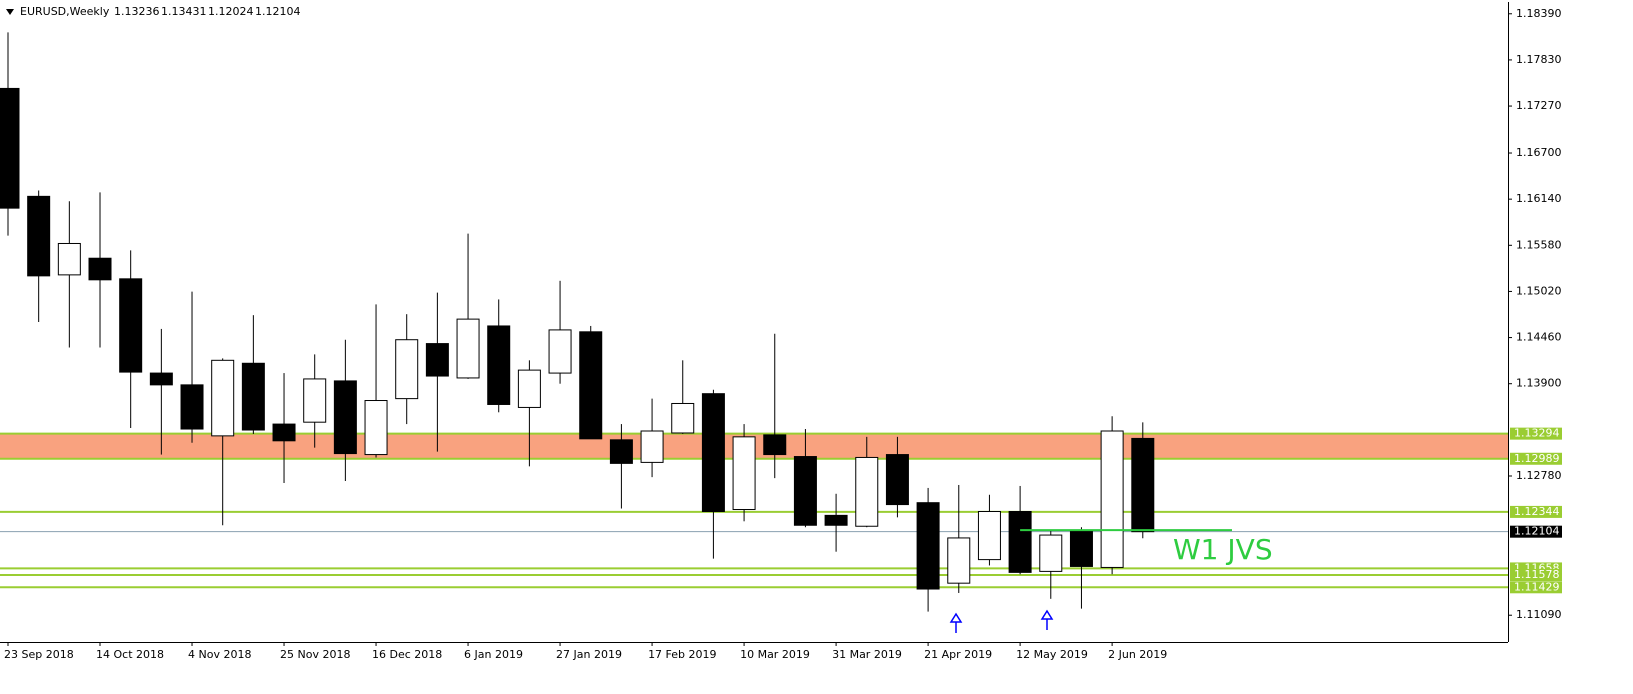 The width and height of the screenshot is (1633, 694). I want to click on x-tick-label: 17 Feb 2019, so click(682, 654).